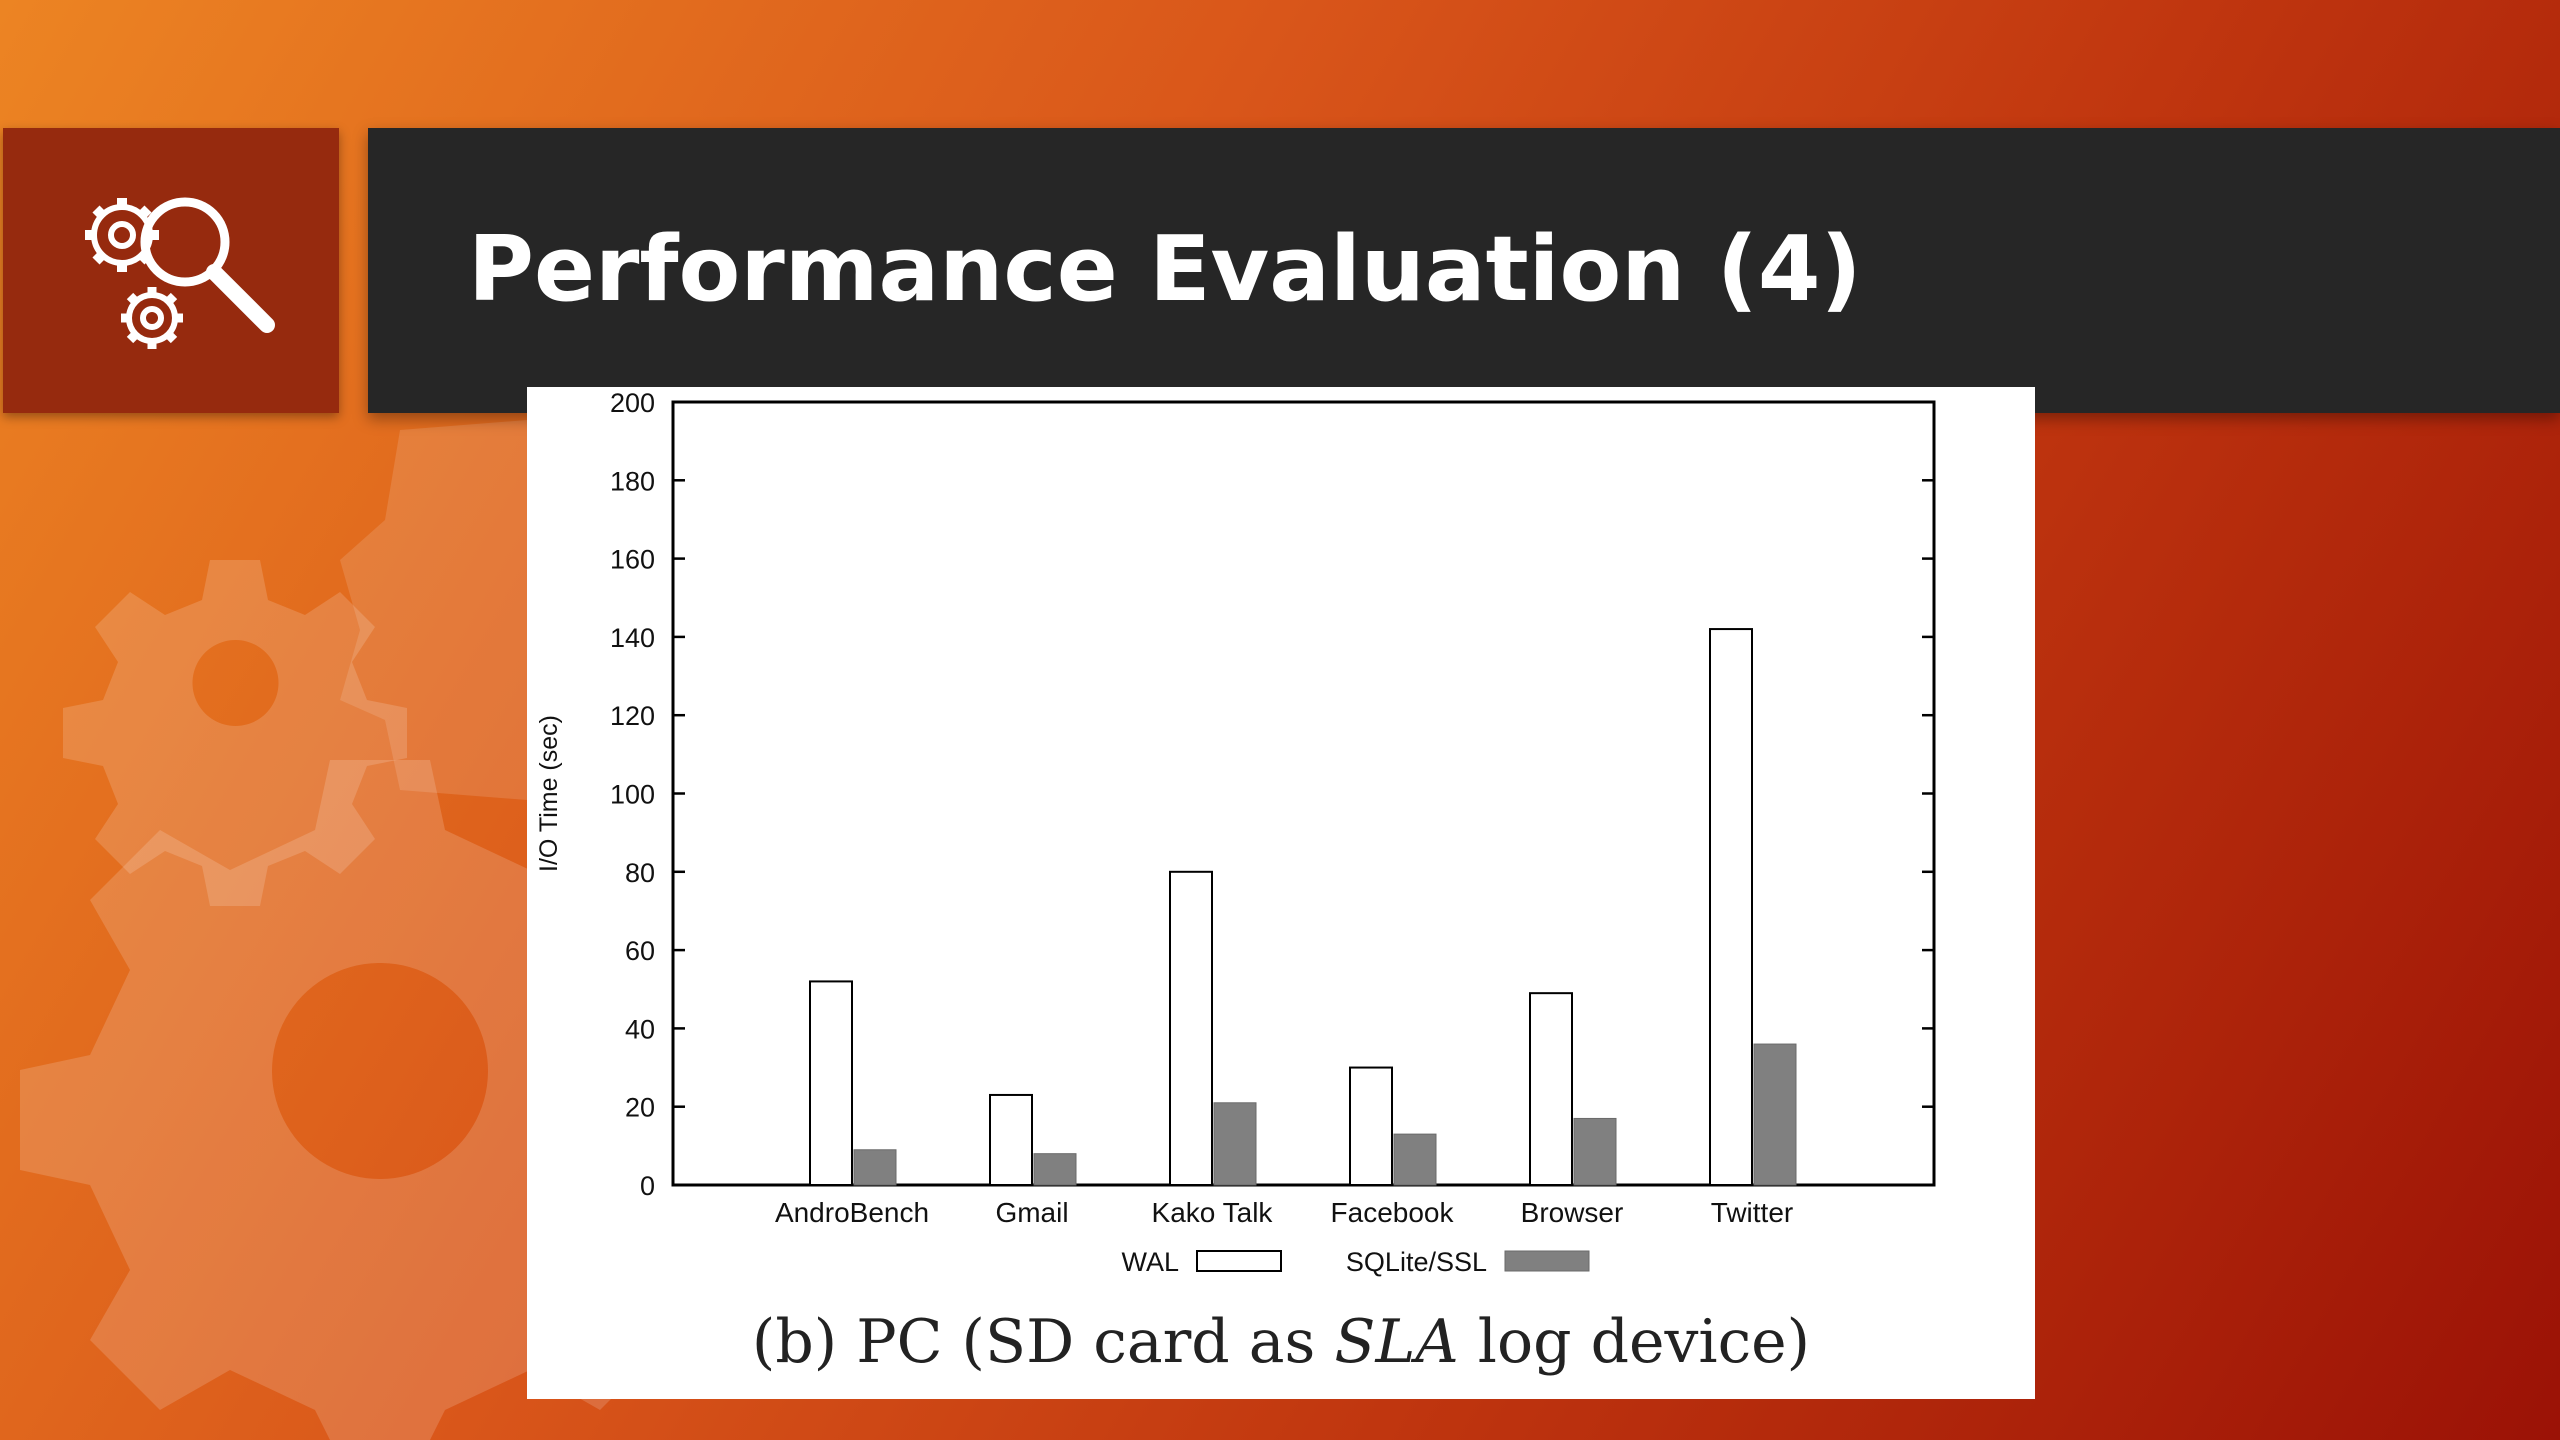 This screenshot has width=2560, height=1440. What do you see at coordinates (1393, 1212) in the screenshot?
I see `x-tick-label: Facebook` at bounding box center [1393, 1212].